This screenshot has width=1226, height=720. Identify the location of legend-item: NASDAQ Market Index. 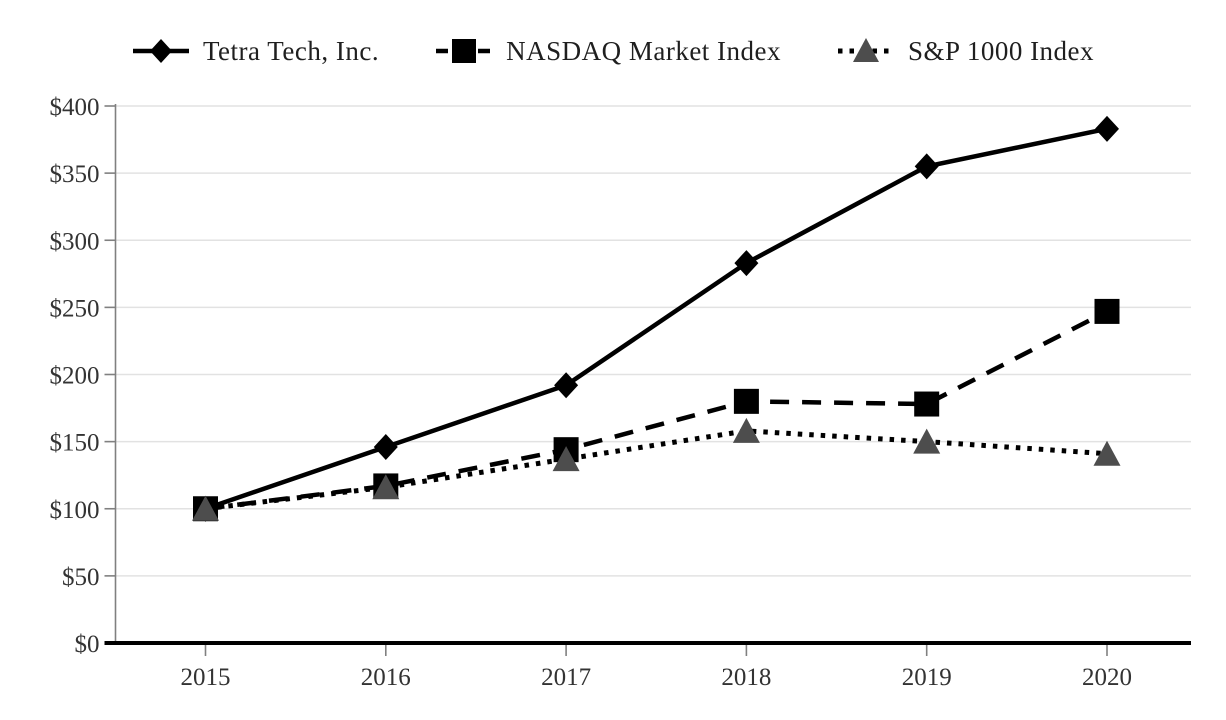
(608, 51).